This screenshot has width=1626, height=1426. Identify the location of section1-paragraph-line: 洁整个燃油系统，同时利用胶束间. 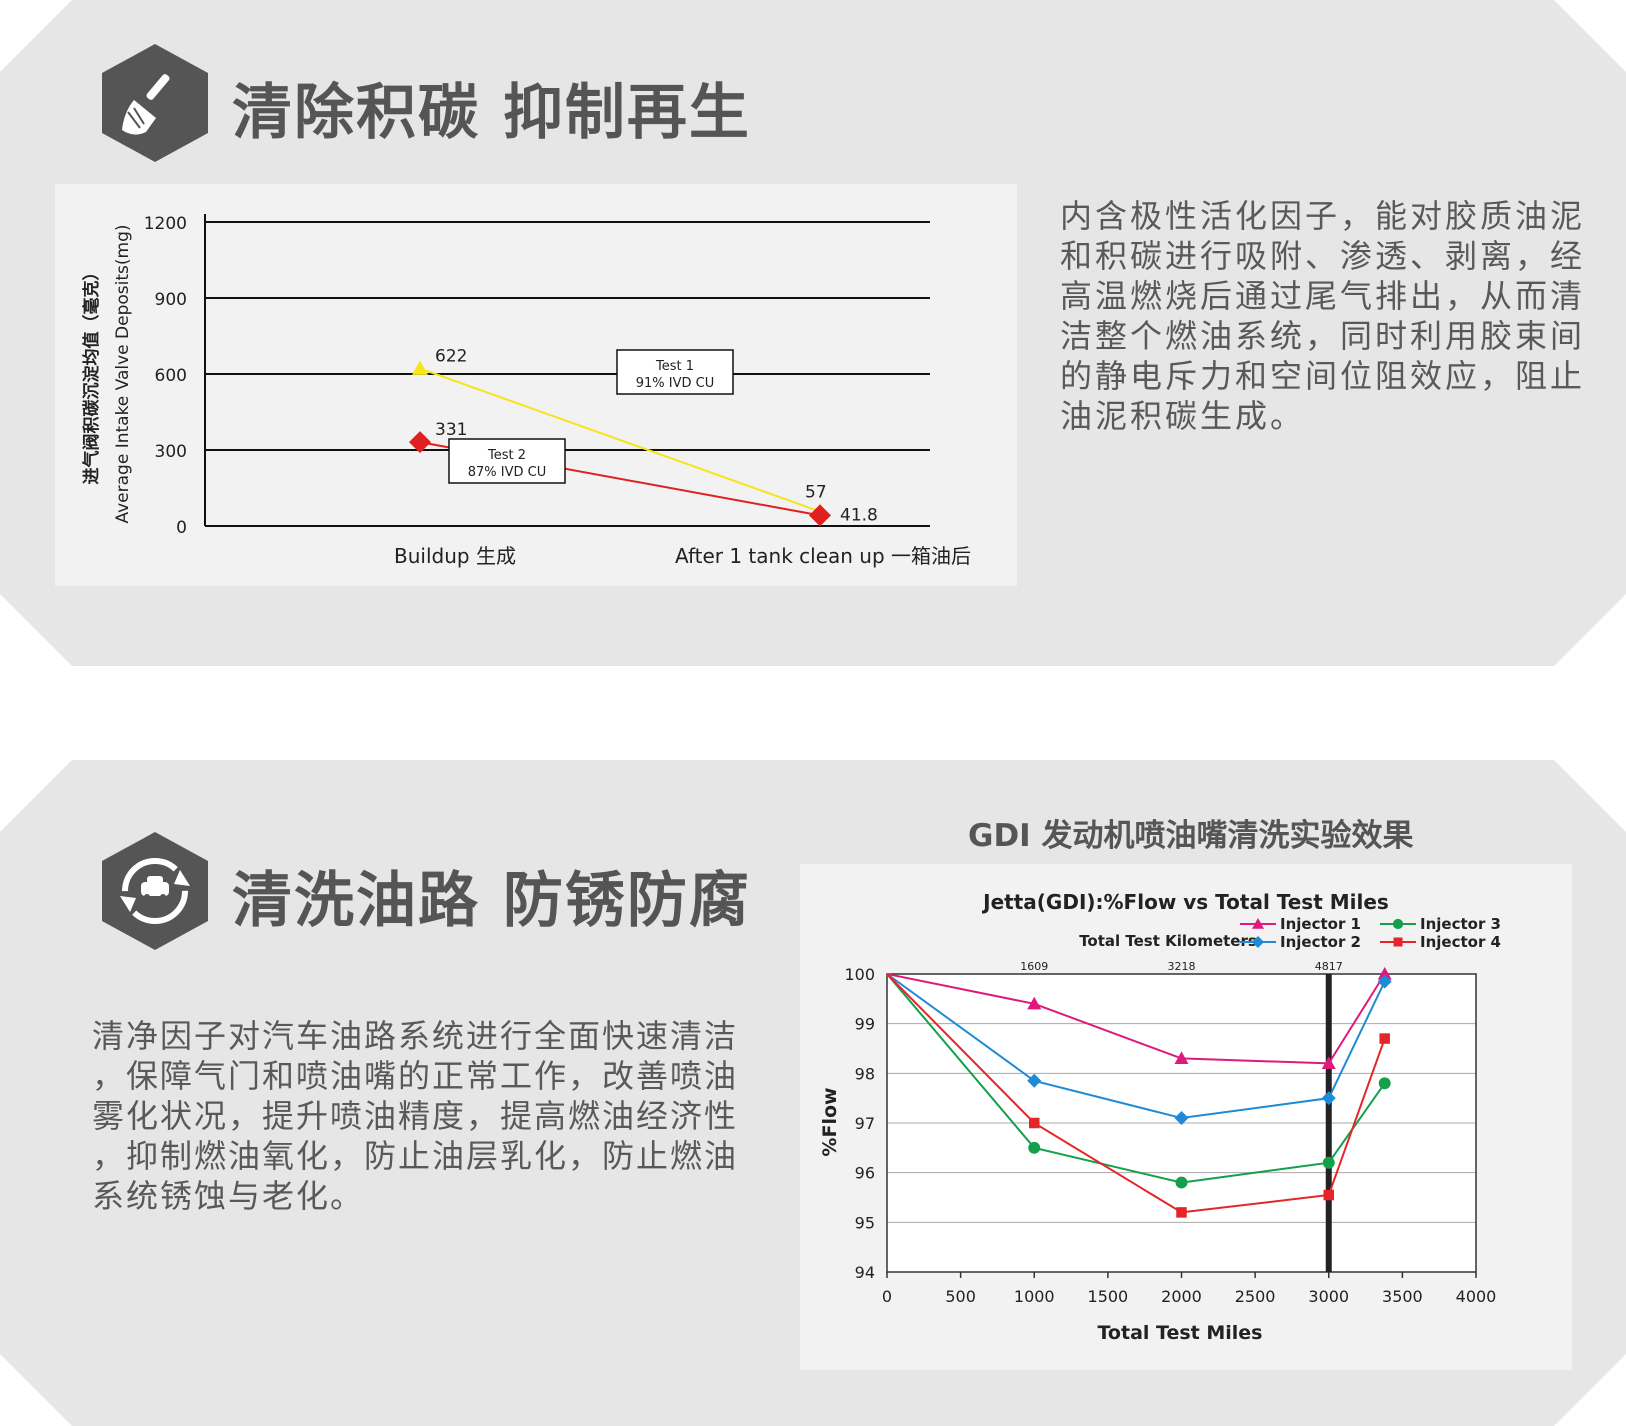
(1323, 336).